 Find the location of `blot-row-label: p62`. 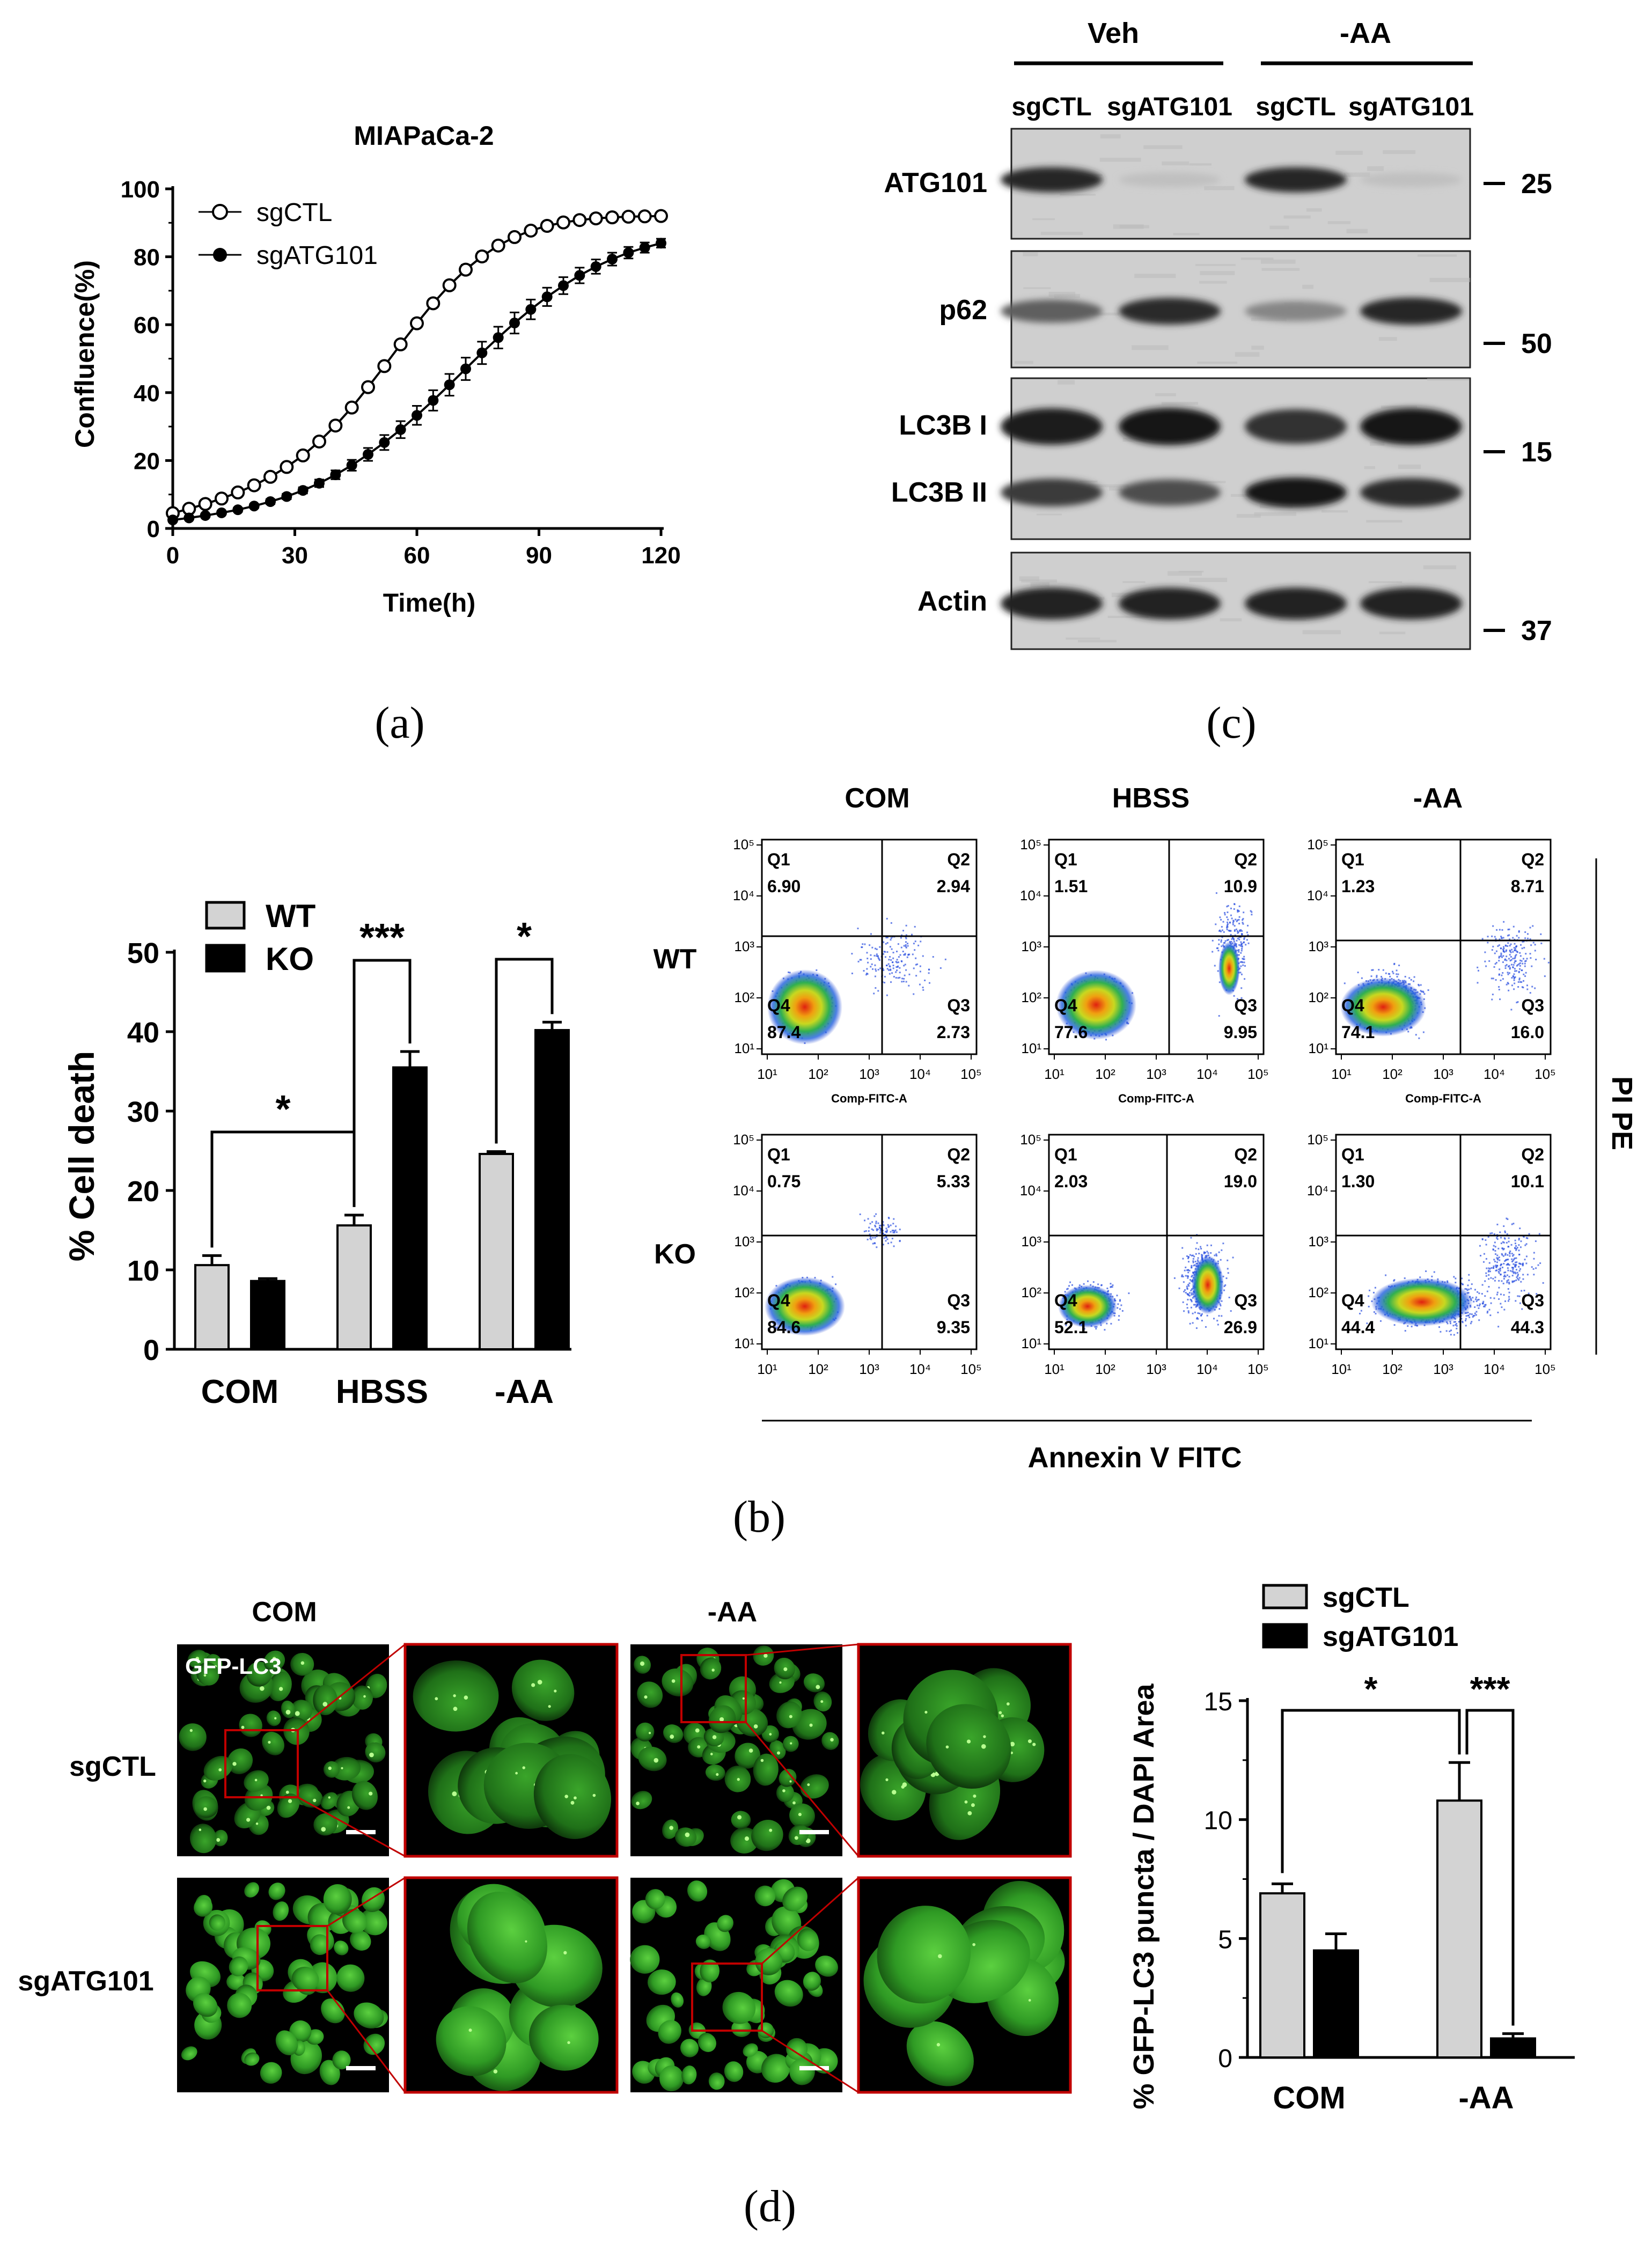

blot-row-label: p62 is located at coordinates (963, 310).